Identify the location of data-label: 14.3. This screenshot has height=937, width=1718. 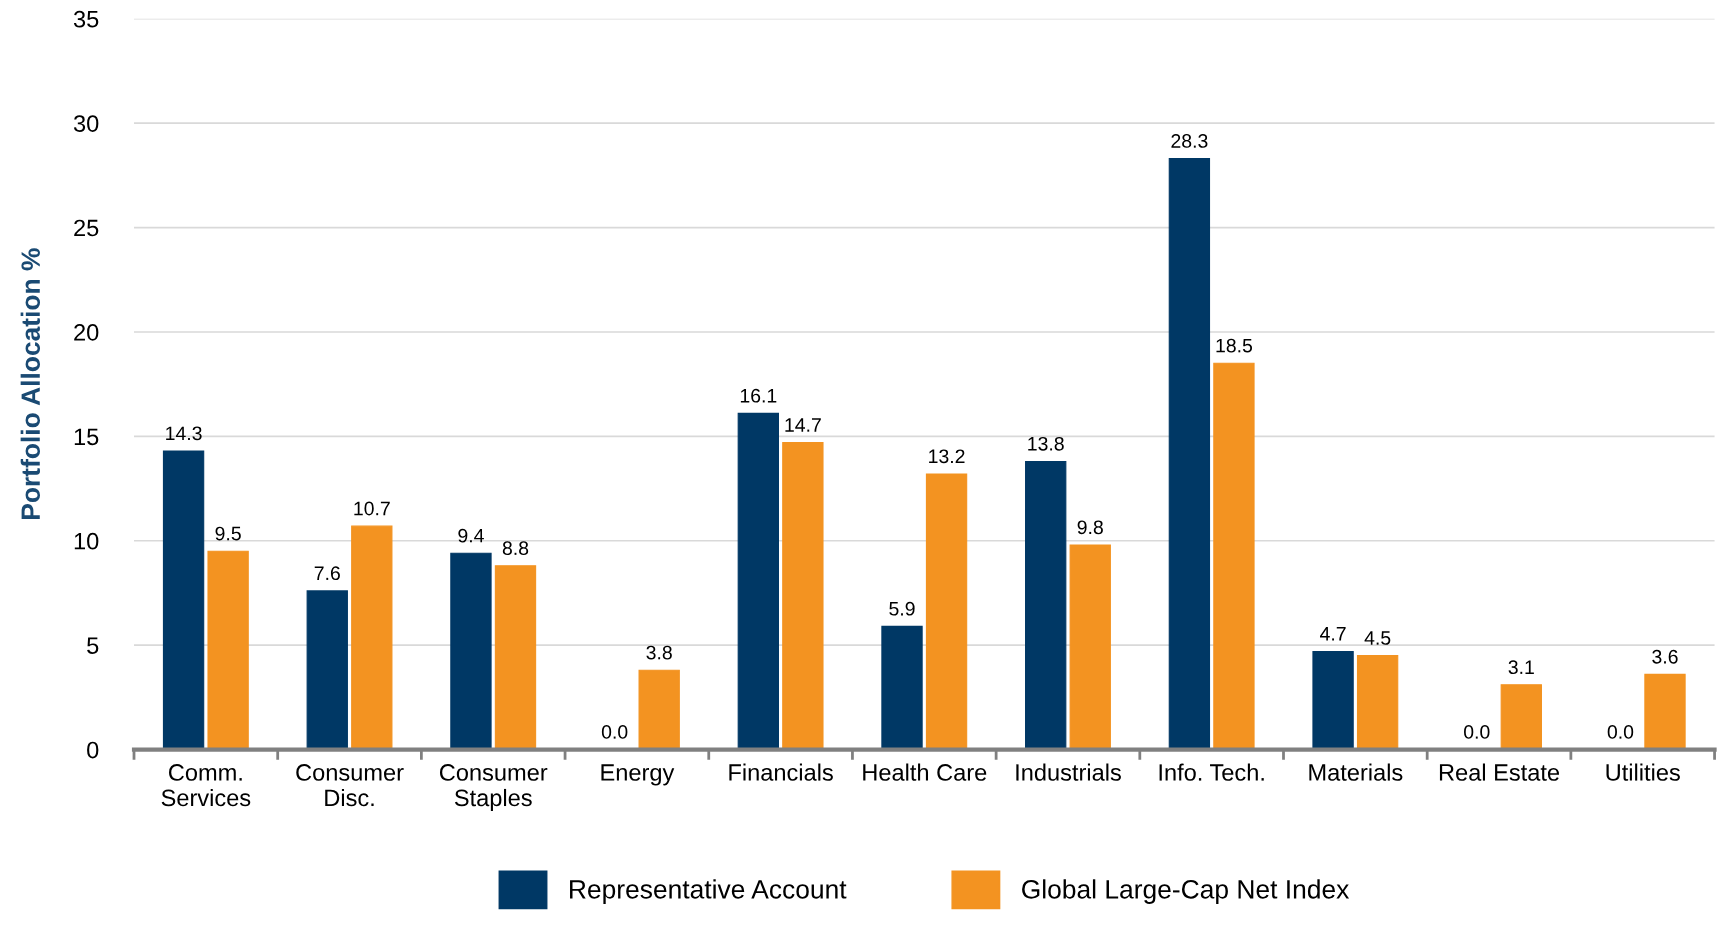
(184, 433).